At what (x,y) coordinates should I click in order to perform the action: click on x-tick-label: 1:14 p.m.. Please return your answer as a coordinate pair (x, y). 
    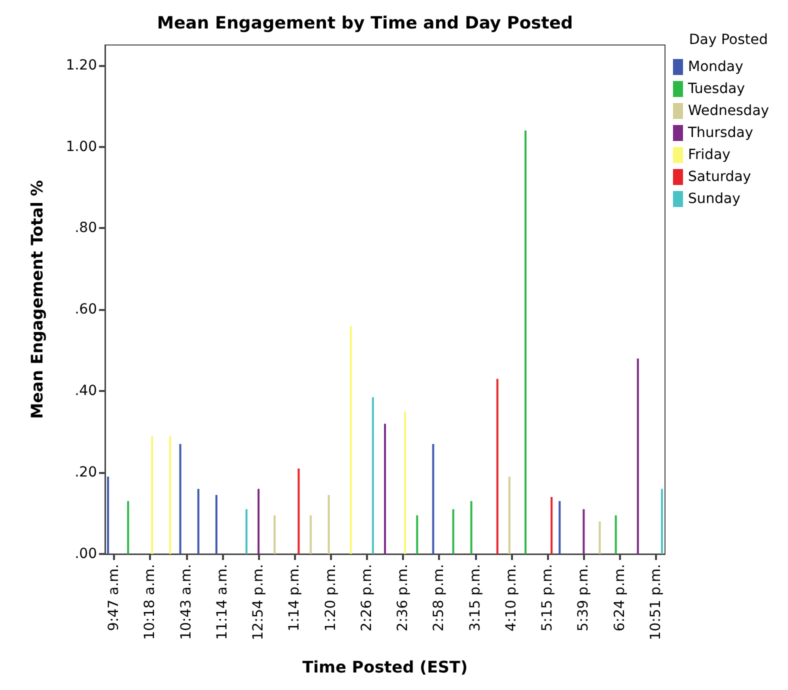
    Looking at the image, I should click on (294, 598).